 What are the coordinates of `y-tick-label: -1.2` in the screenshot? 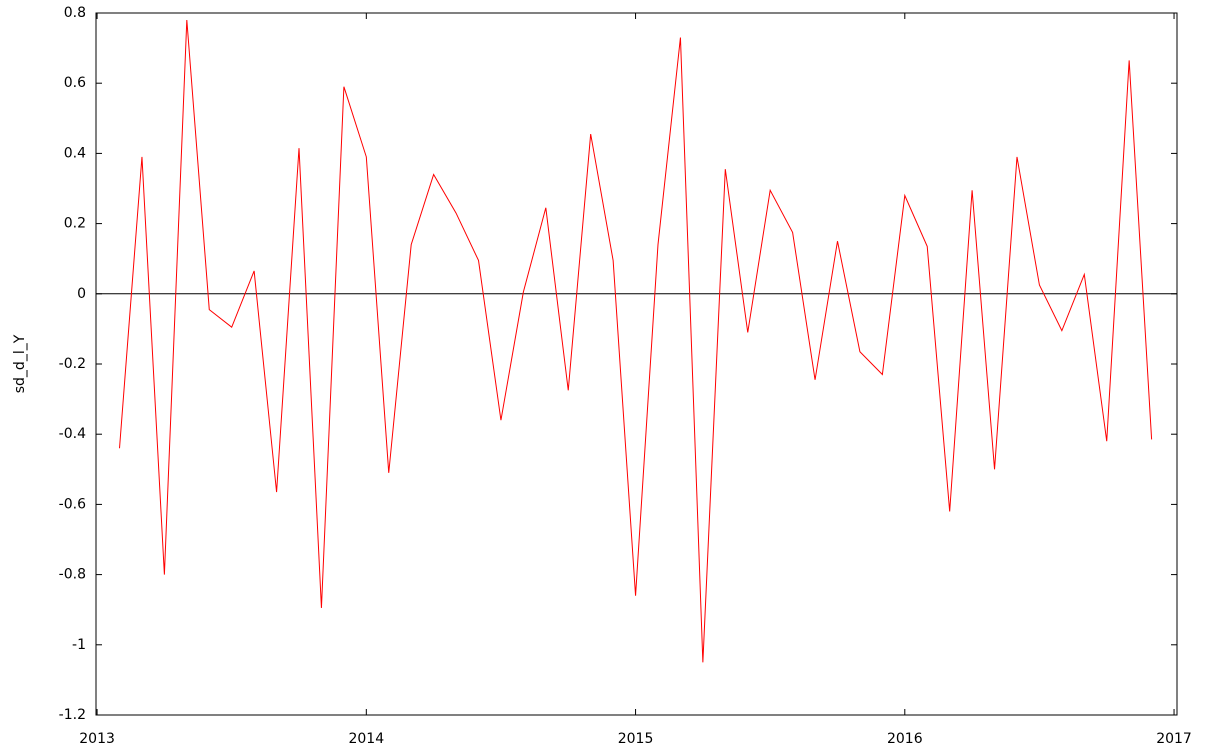 It's located at (72, 715).